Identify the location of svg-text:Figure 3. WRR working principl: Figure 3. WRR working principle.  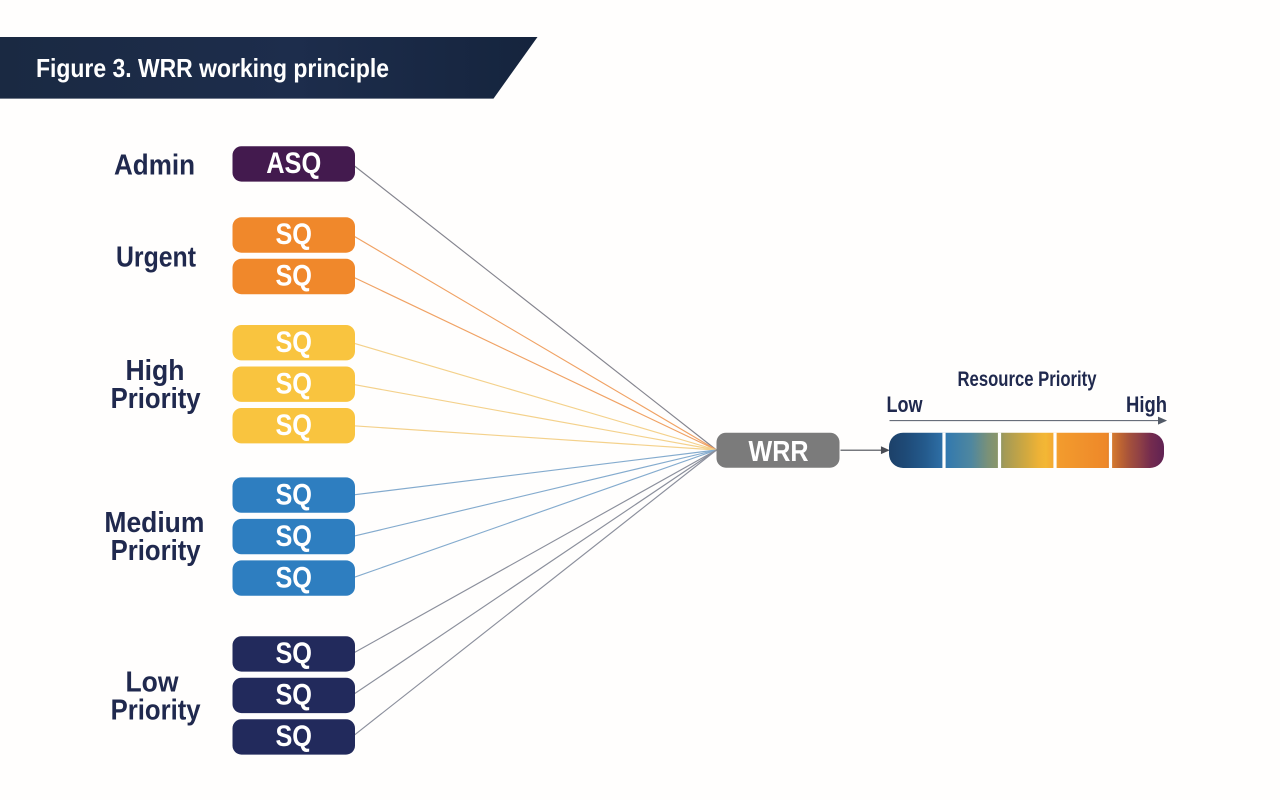
(212, 68).